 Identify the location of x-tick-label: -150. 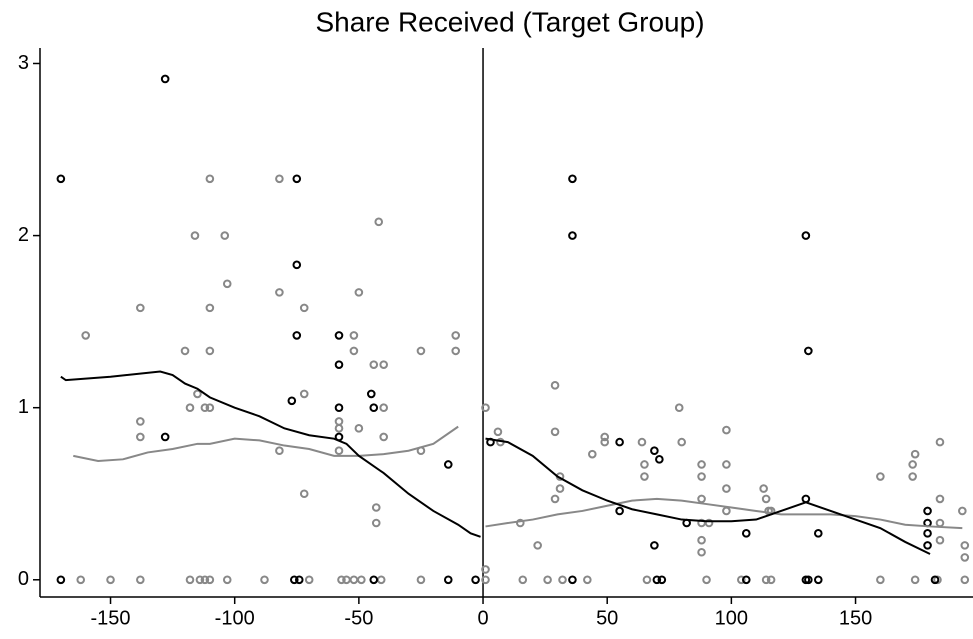
(111, 618).